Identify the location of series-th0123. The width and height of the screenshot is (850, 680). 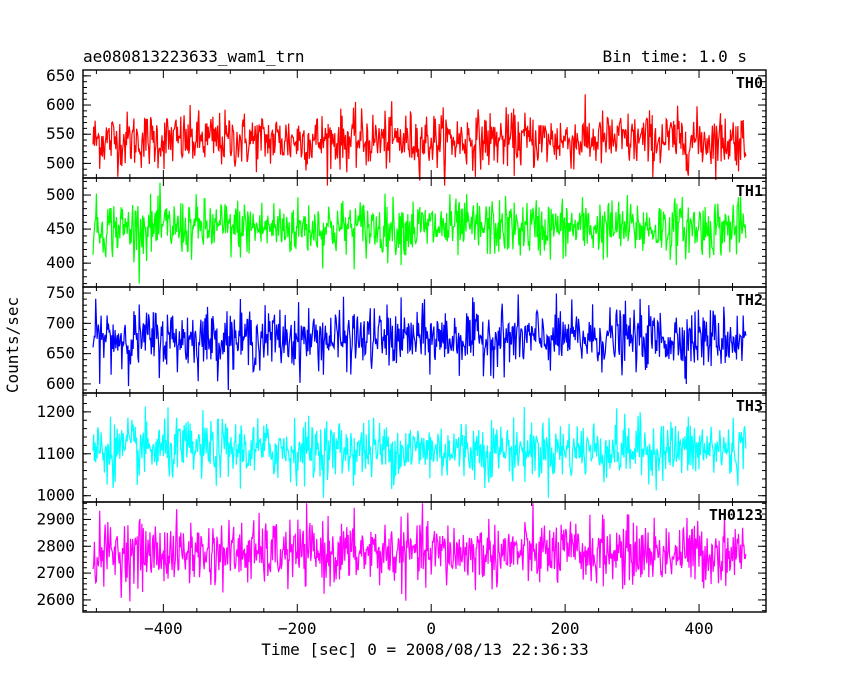
(419, 552).